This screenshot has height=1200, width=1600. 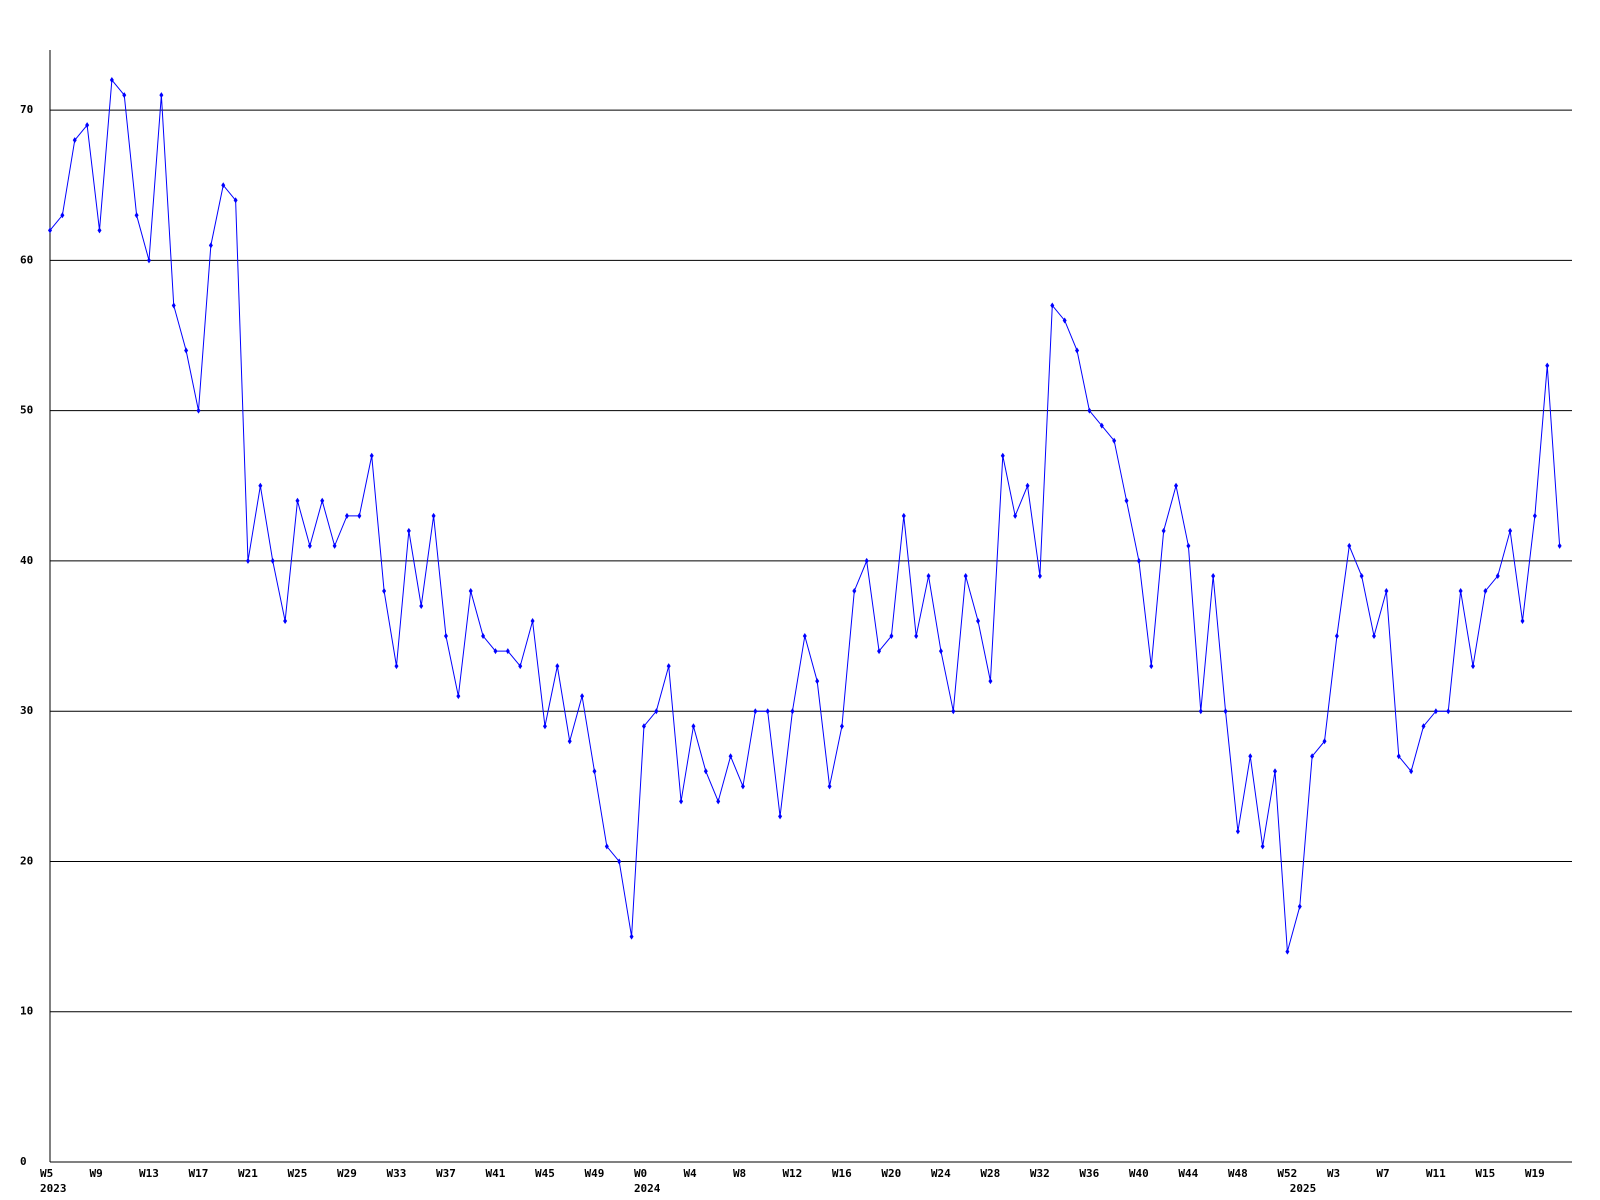 I want to click on y-tick-label: 30, so click(x=26, y=710).